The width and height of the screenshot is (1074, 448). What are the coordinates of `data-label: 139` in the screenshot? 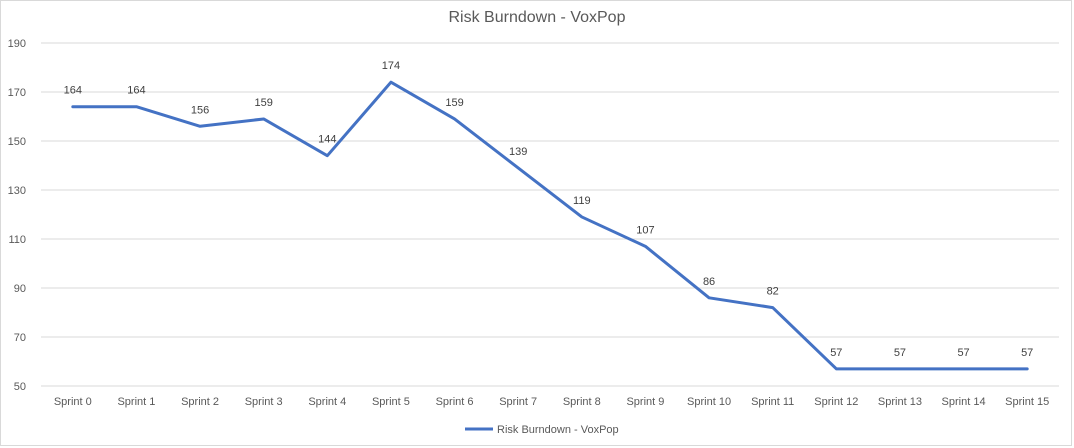 It's located at (518, 152).